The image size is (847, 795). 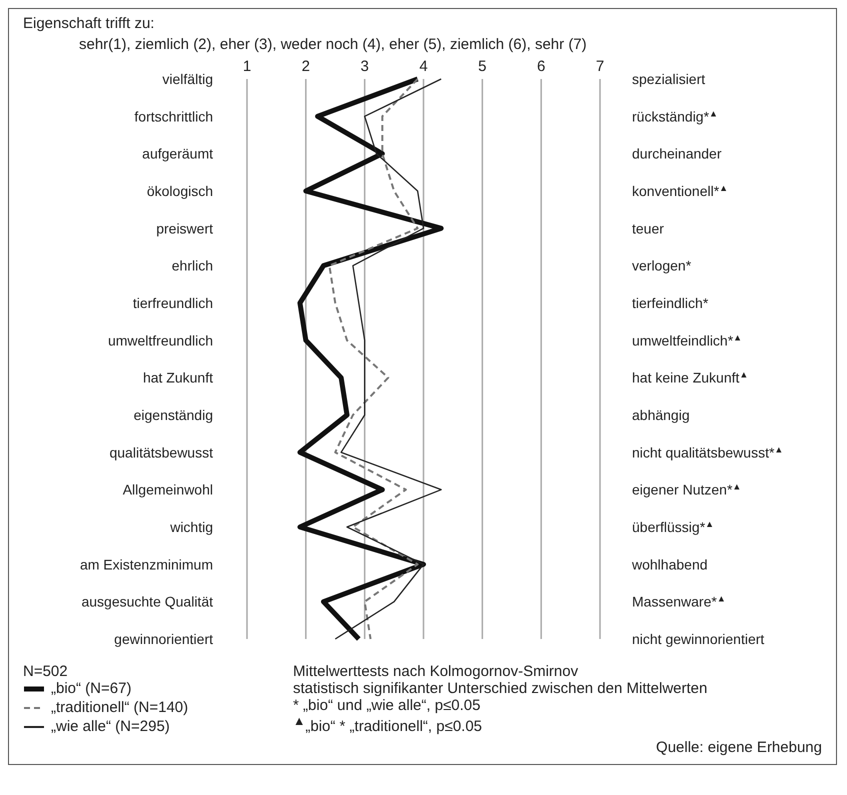 I want to click on y2-tick-label: durcheinander, so click(x=677, y=154).